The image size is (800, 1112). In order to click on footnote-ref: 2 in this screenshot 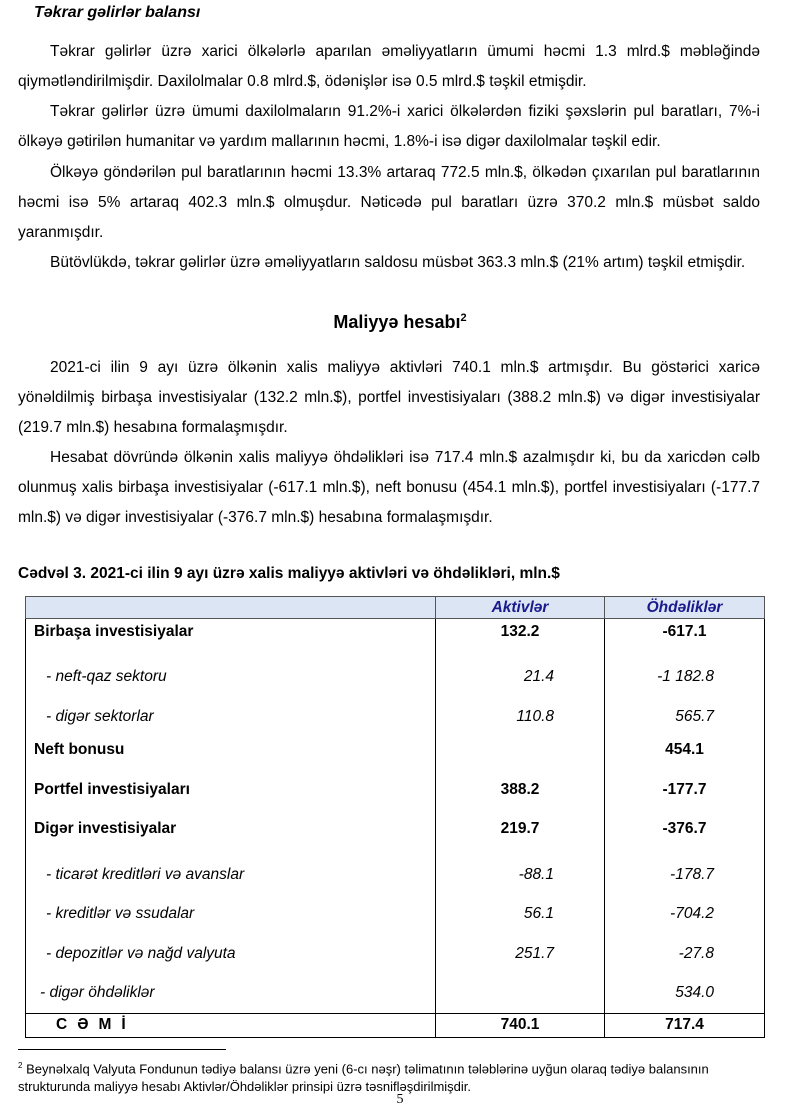, I will do `click(463, 318)`.